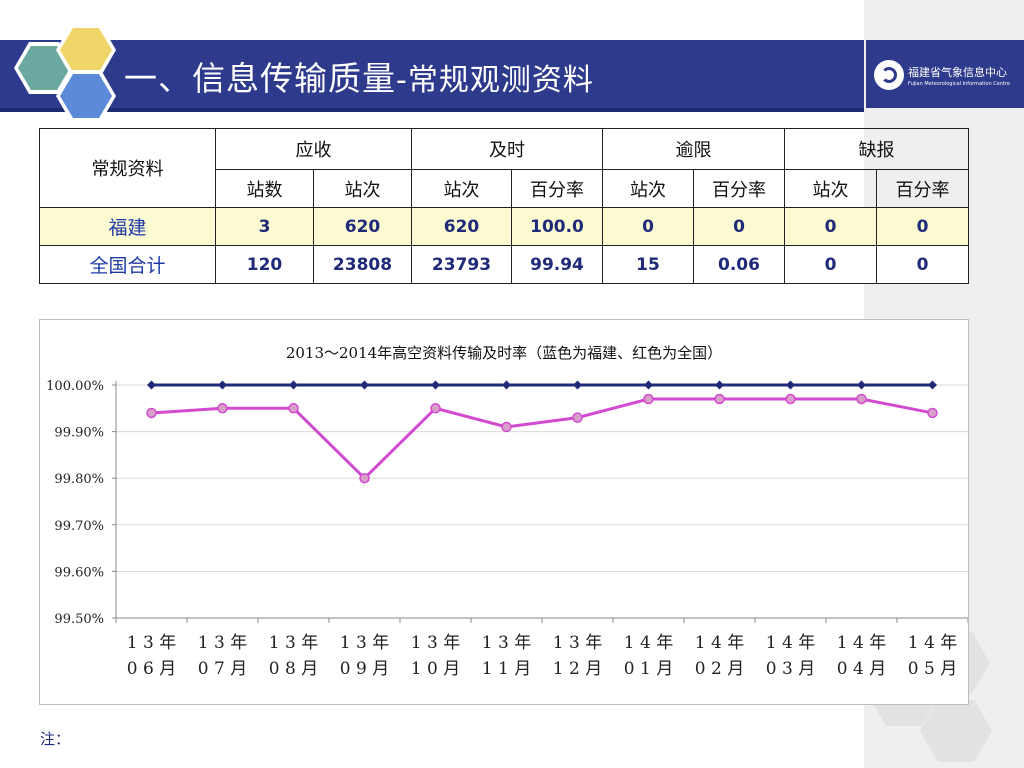 This screenshot has height=768, width=1024. I want to click on title-bar, so click(432, 76).